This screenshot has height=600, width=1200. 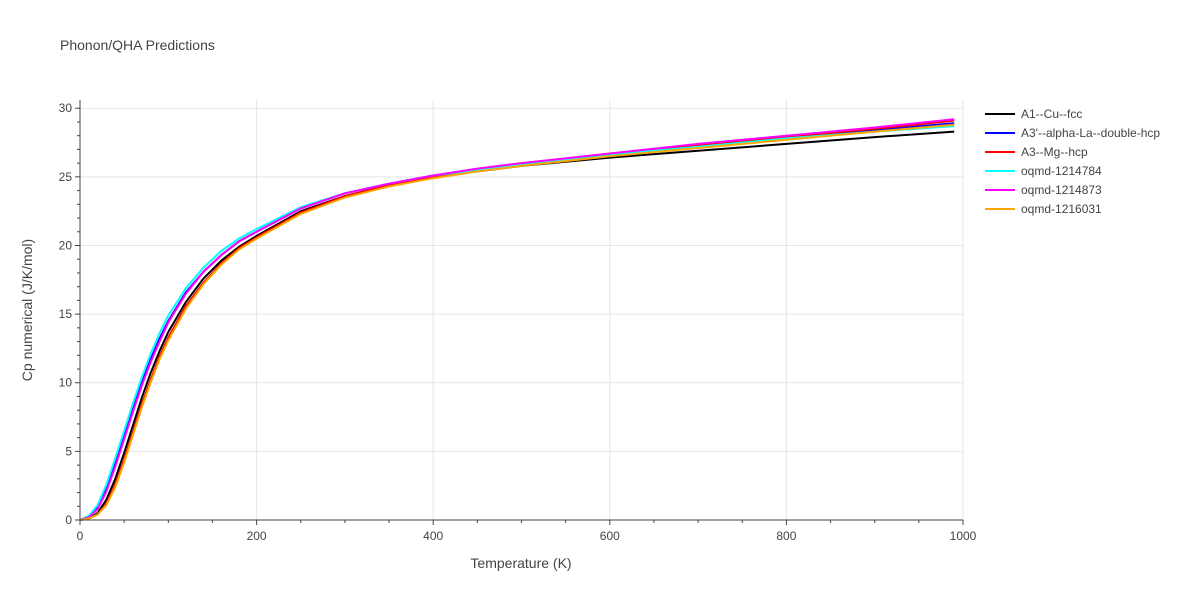 What do you see at coordinates (66, 108) in the screenshot?
I see `y-tick-label: 30` at bounding box center [66, 108].